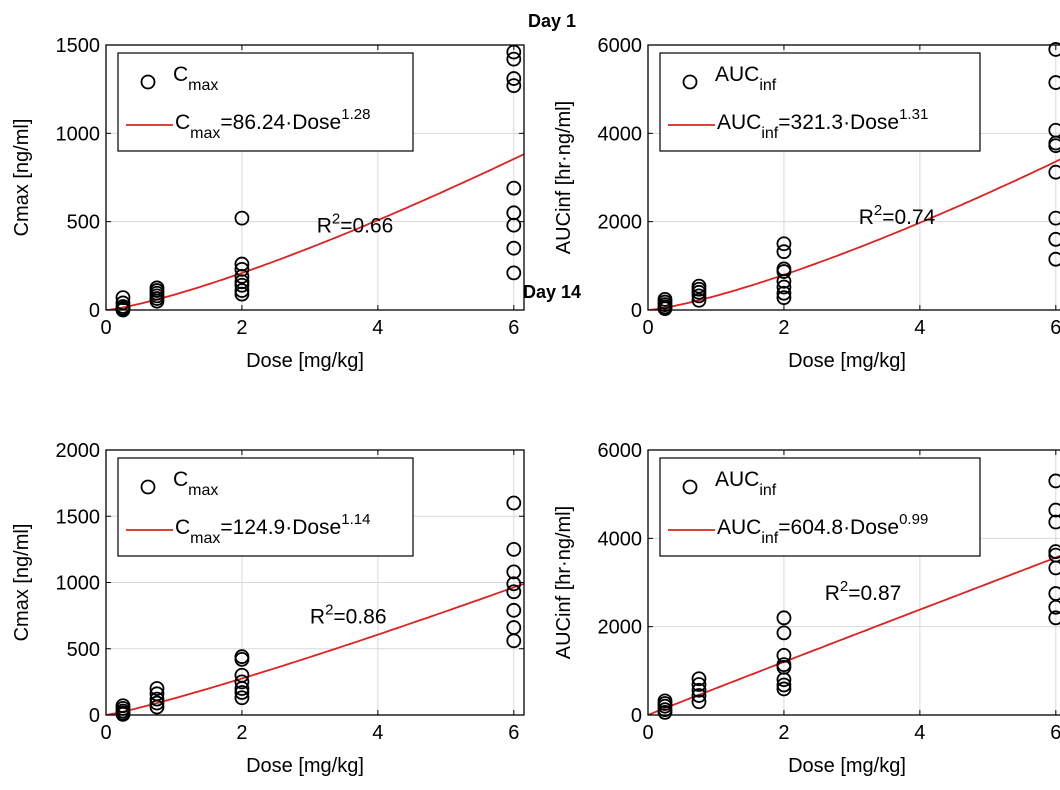 The height and width of the screenshot is (790, 1060). What do you see at coordinates (22, 583) in the screenshot?
I see `y-axis-label: Cmax [ng/ml]` at bounding box center [22, 583].